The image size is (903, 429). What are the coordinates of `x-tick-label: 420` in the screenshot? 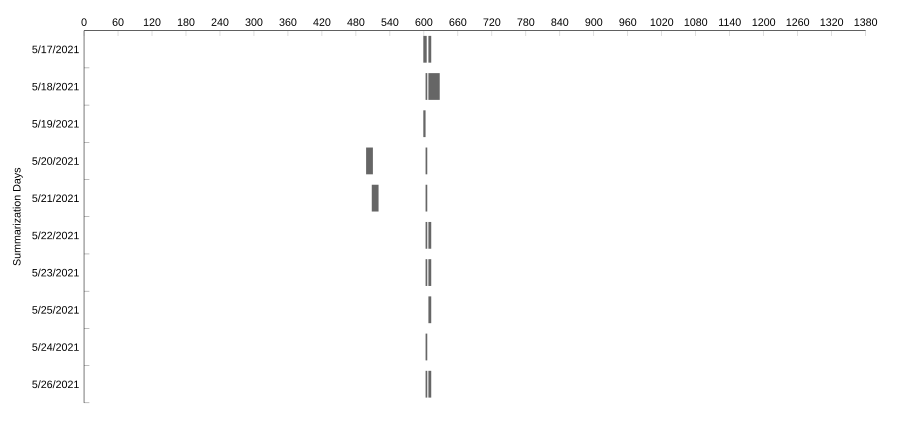 It's located at (321, 22).